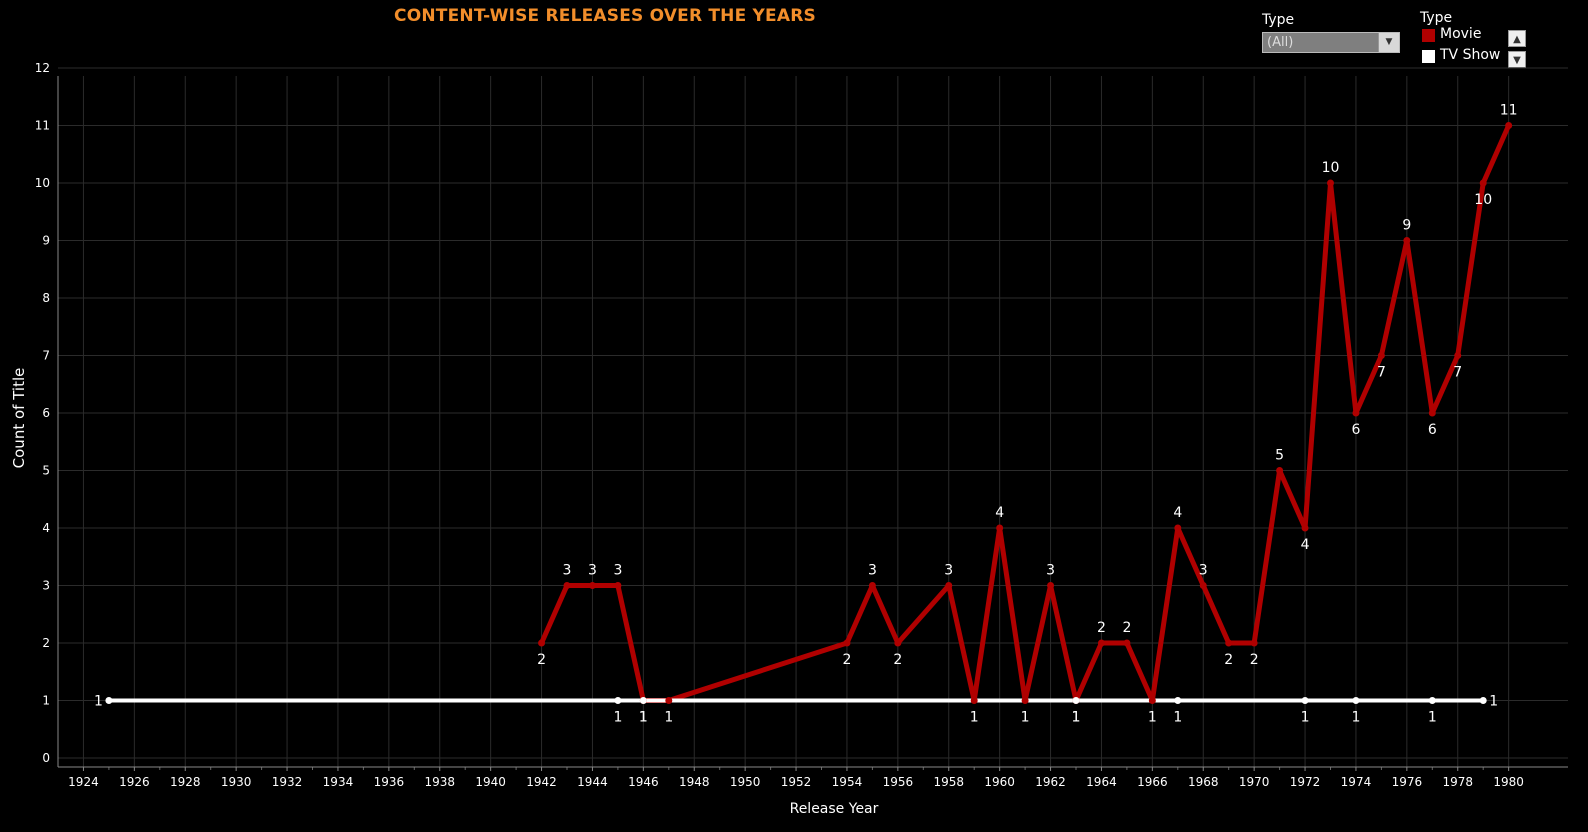  I want to click on x-tick-label: 1950, so click(745, 782).